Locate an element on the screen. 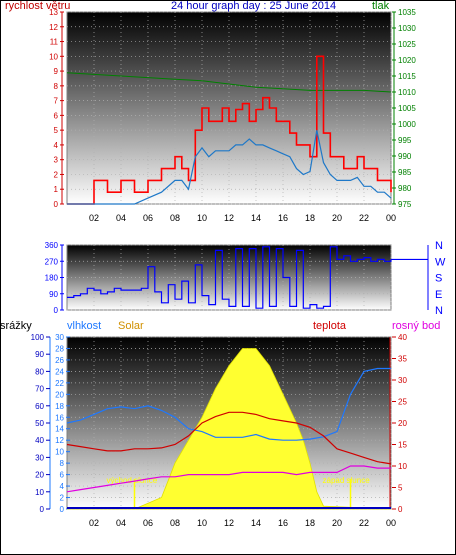 The height and width of the screenshot is (555, 456). y-tick-label: 1000 is located at coordinates (407, 124).